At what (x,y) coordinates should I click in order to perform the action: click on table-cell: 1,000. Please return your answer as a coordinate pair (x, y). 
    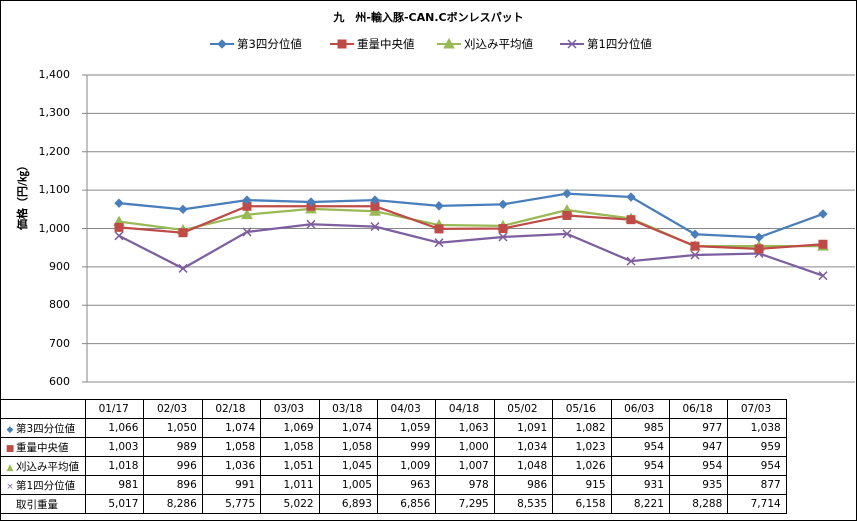
    Looking at the image, I should click on (465, 447).